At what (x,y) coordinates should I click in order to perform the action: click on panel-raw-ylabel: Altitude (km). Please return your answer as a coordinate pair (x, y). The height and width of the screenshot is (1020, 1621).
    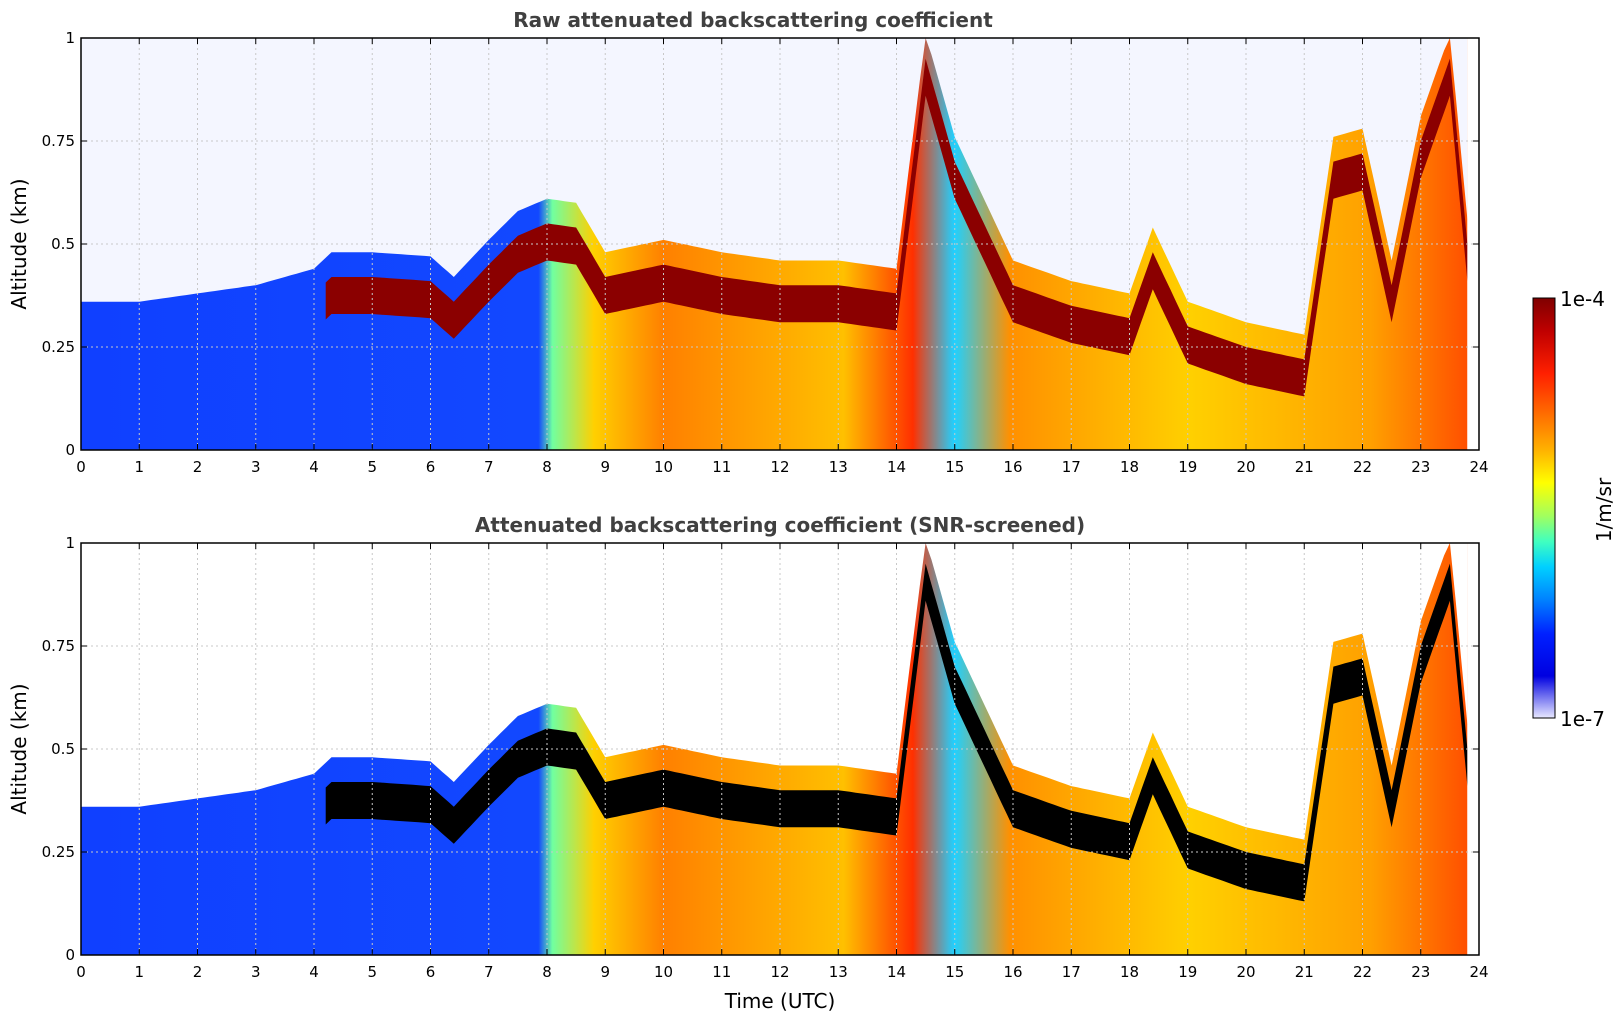
    Looking at the image, I should click on (19, 243).